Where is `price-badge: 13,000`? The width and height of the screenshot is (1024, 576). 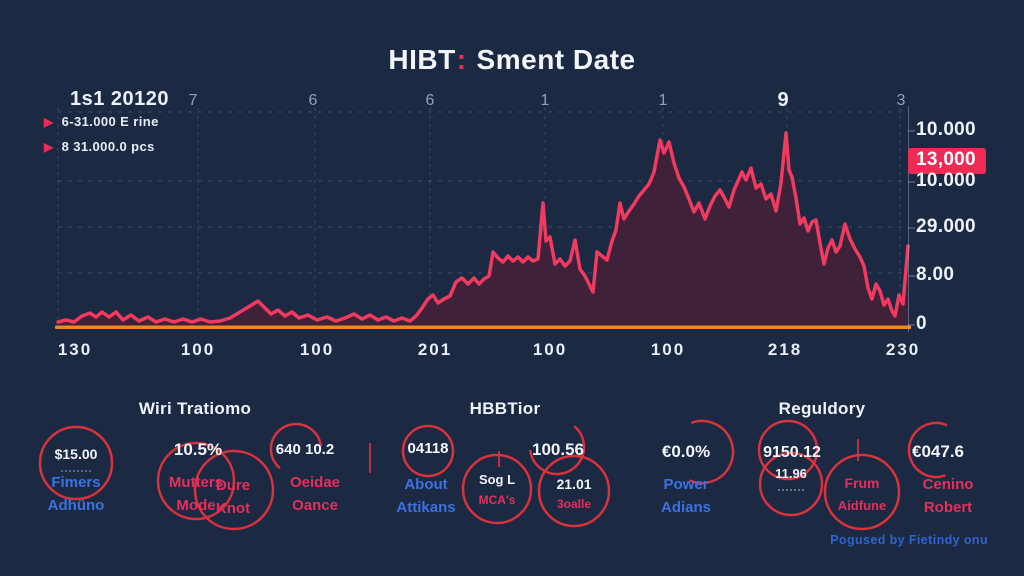 price-badge: 13,000 is located at coordinates (947, 161).